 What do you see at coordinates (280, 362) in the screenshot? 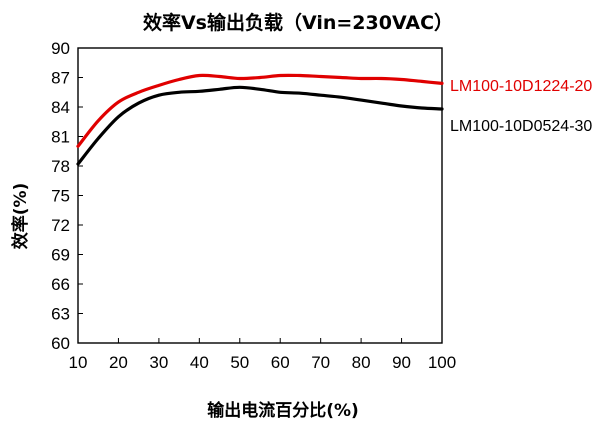
I see `x-tick-label: 60` at bounding box center [280, 362].